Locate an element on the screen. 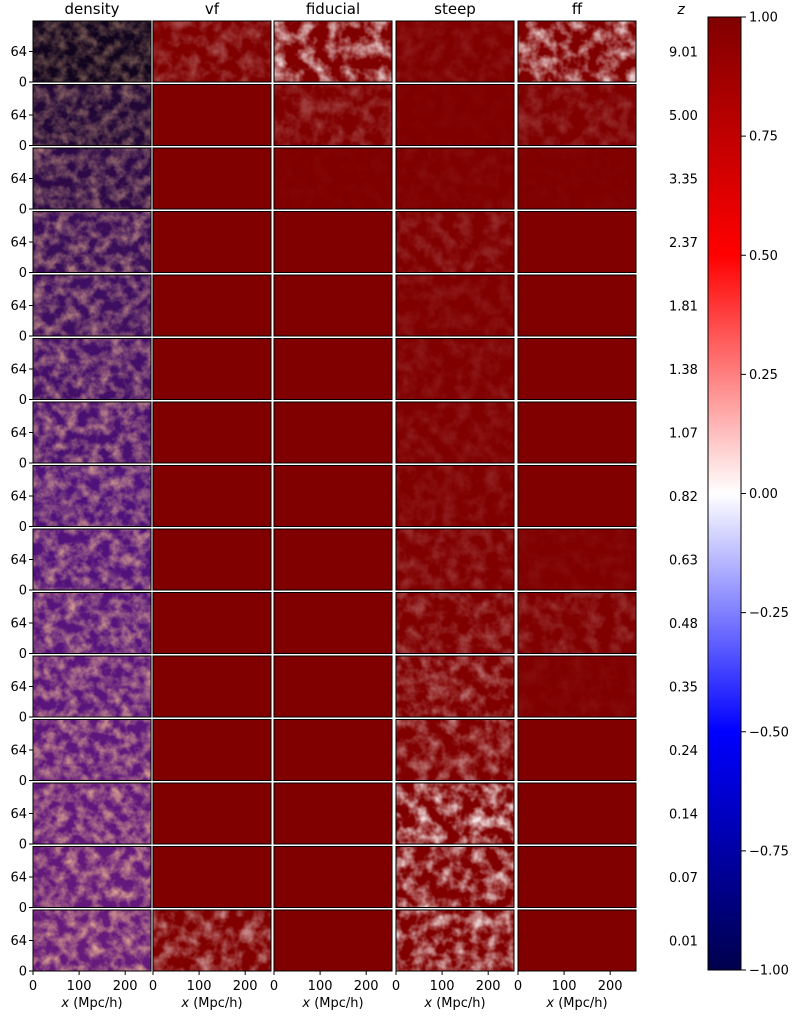 This screenshot has width=806, height=1023. redshift-label: 0.07 is located at coordinates (683, 878).